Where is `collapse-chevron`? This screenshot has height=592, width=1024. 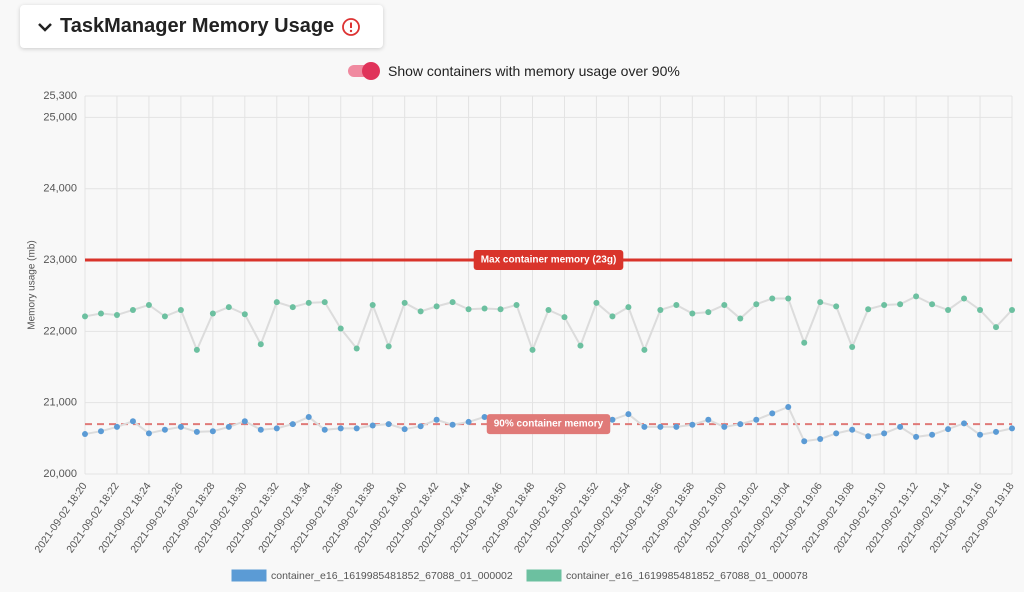 collapse-chevron is located at coordinates (45, 27).